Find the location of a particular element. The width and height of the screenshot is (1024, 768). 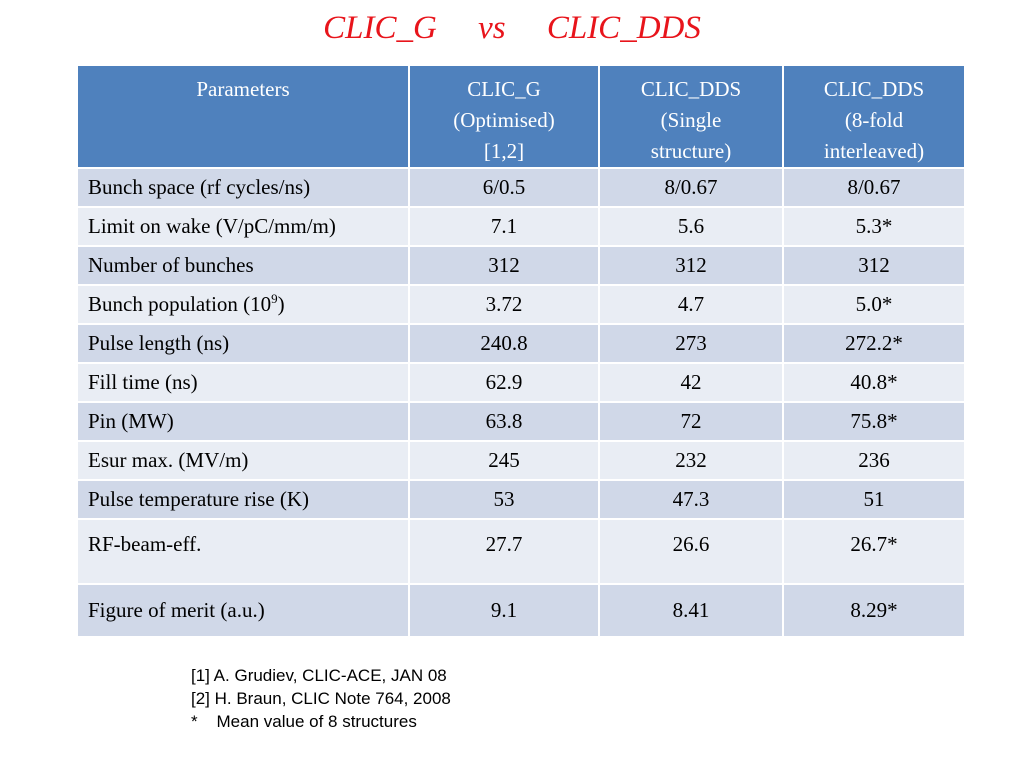

row-label: Esur max. (MV/m) is located at coordinates (243, 460).